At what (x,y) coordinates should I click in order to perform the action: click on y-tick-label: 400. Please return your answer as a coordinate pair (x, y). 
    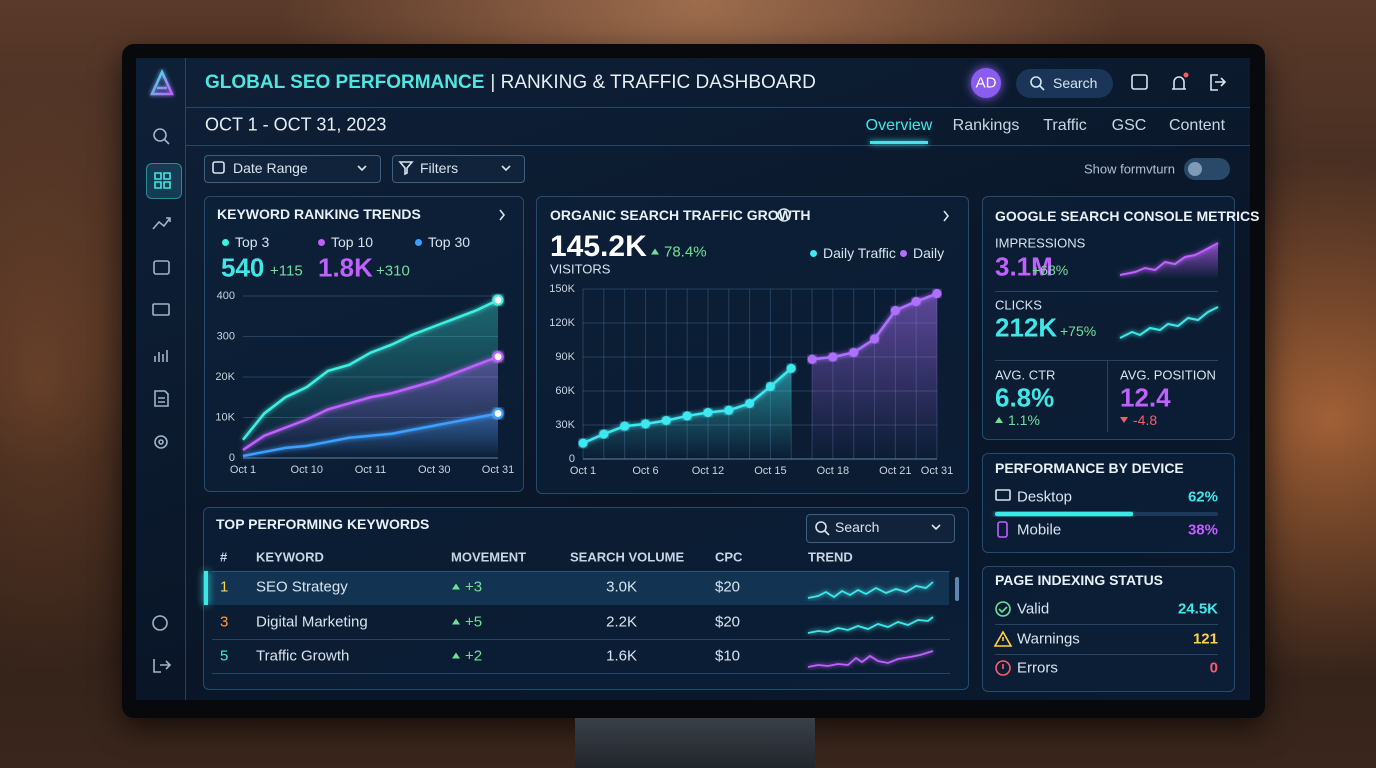
    Looking at the image, I should click on (226, 296).